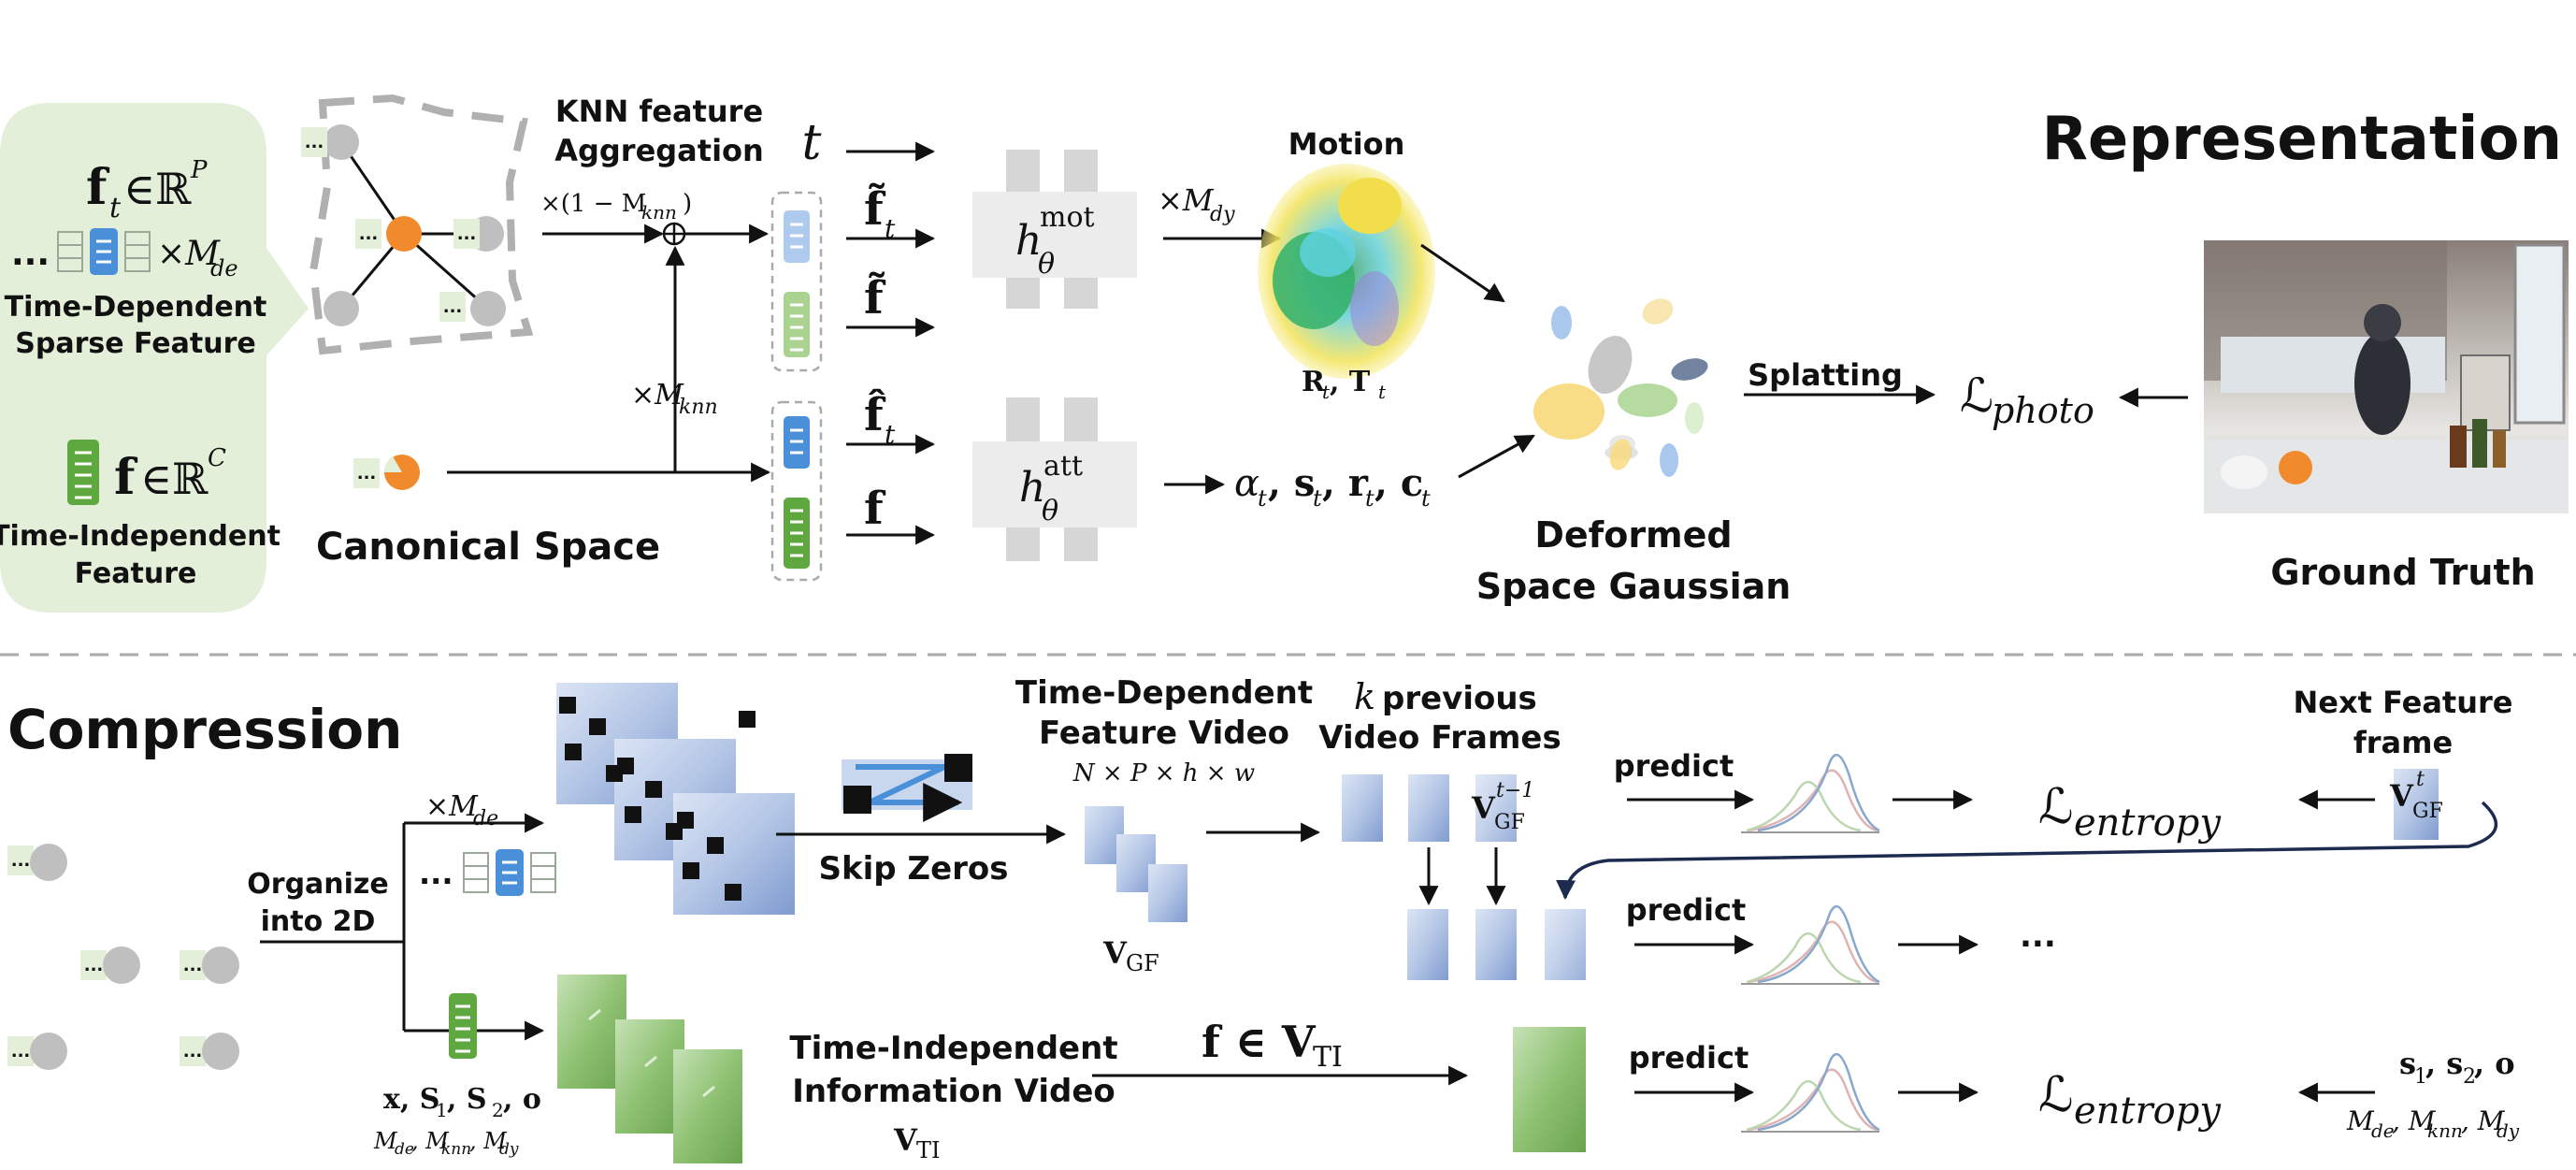 This screenshot has width=2576, height=1170. I want to click on motion-label: Motion, so click(1347, 144).